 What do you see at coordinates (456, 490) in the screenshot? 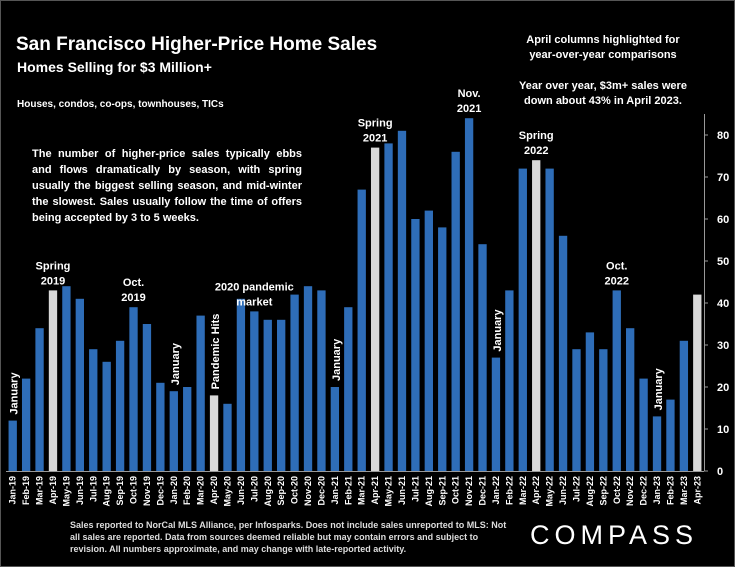
I see `x-tick-label: Oct-21` at bounding box center [456, 490].